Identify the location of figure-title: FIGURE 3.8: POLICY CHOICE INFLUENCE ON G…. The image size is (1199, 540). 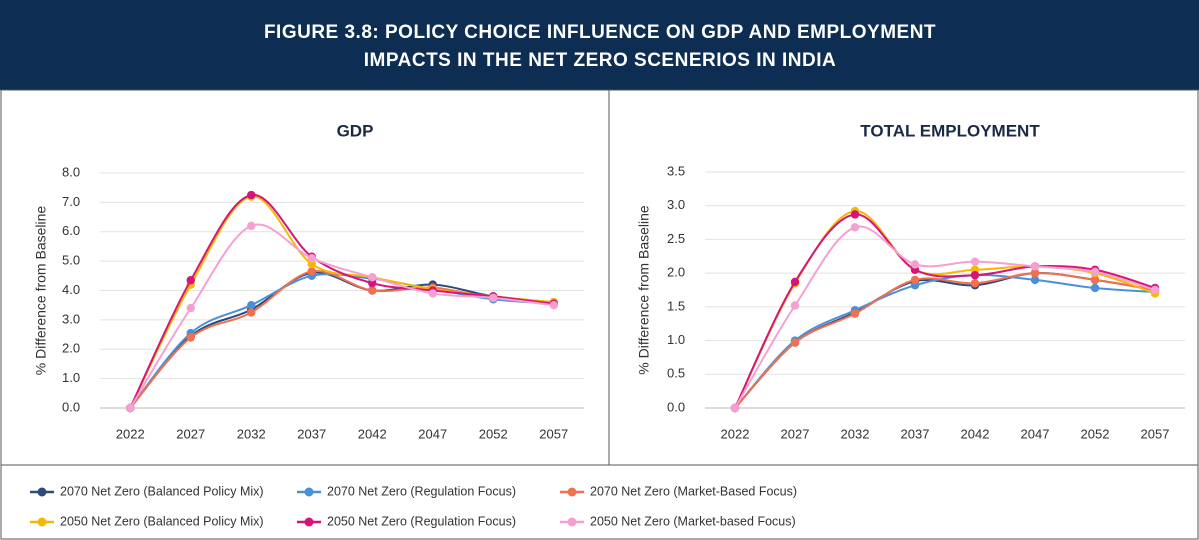
(600, 32).